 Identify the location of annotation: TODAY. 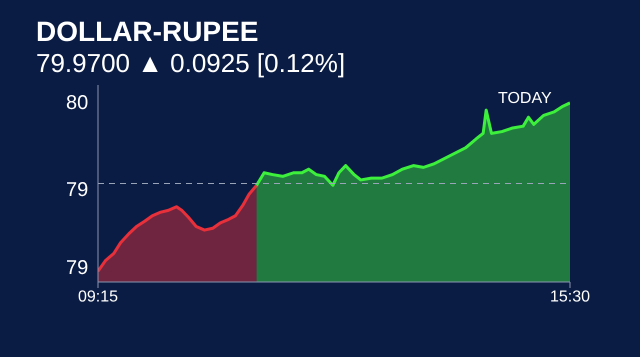
(525, 99).